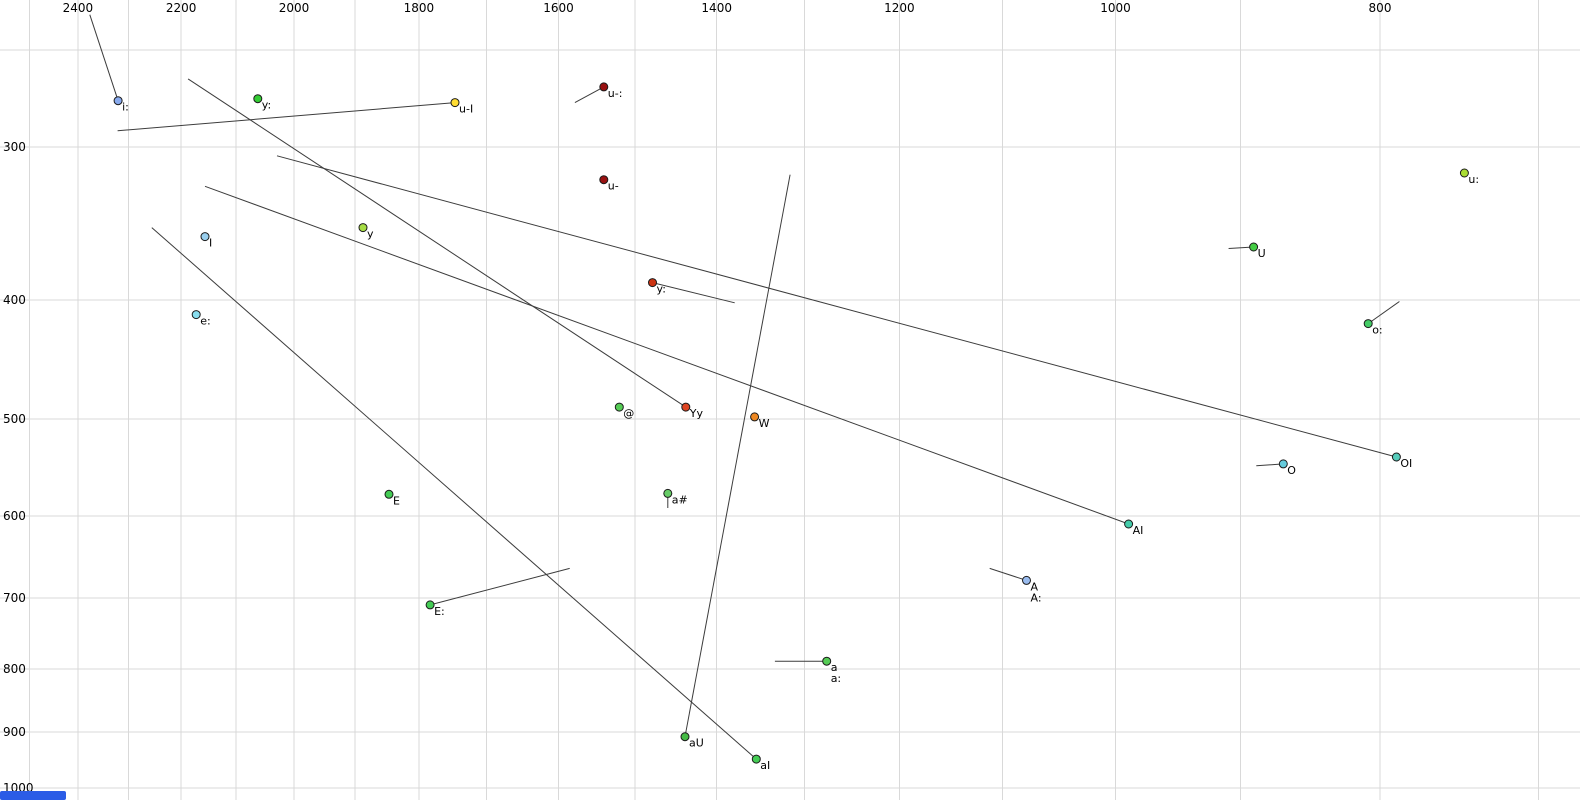 Image resolution: width=1580 pixels, height=800 pixels. What do you see at coordinates (628, 413) in the screenshot?
I see `point-label: @` at bounding box center [628, 413].